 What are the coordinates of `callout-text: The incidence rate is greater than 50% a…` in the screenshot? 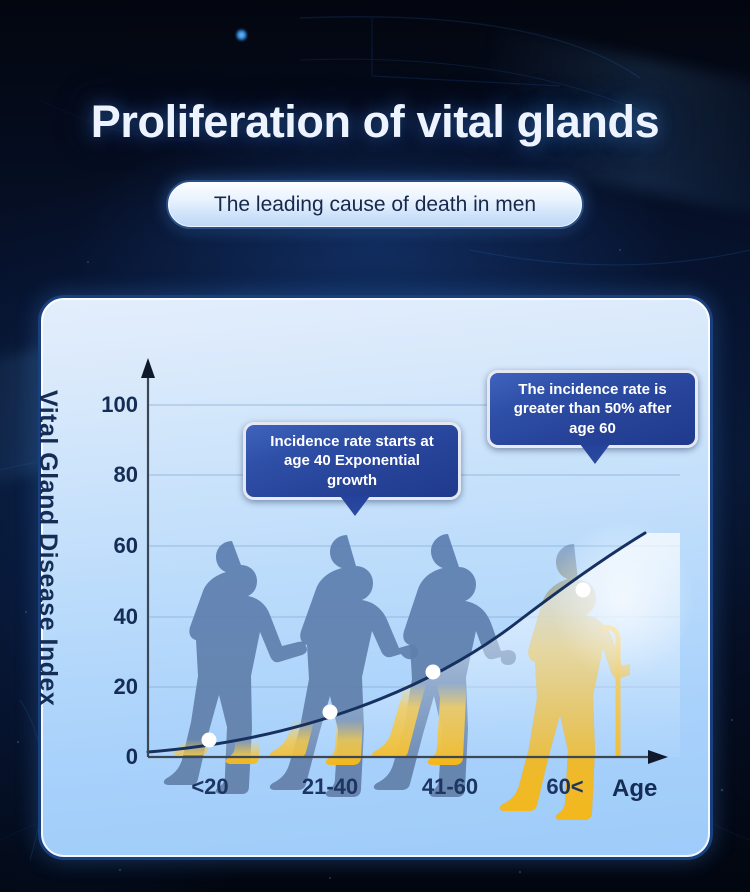 It's located at (592, 409).